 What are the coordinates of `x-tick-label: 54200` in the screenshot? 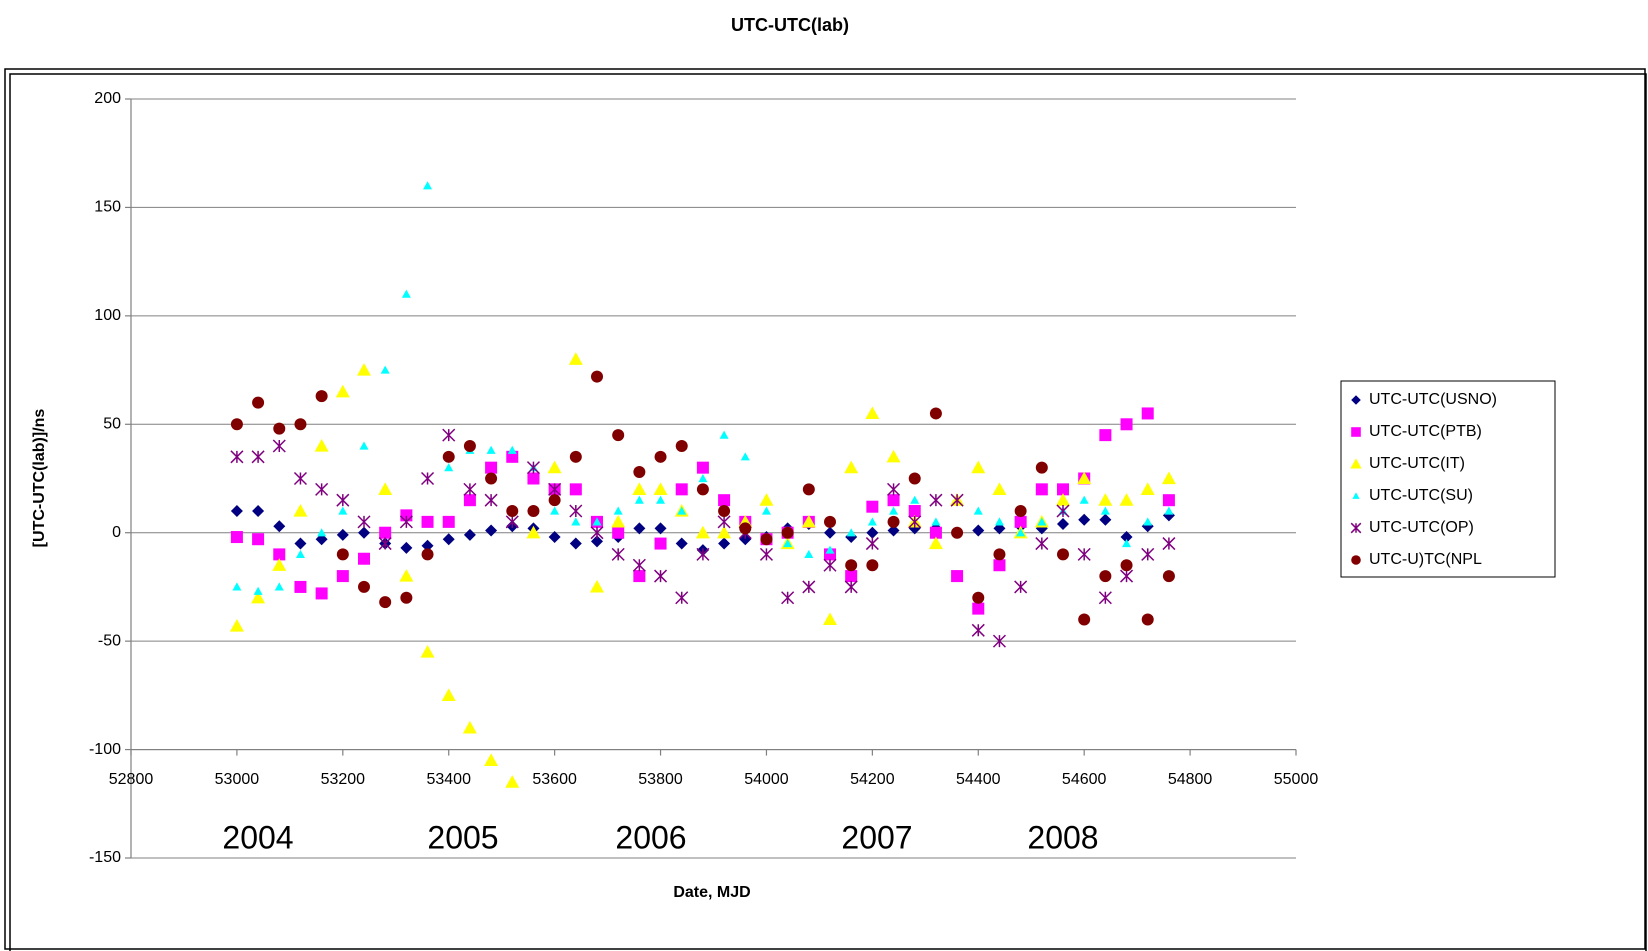 It's located at (872, 779).